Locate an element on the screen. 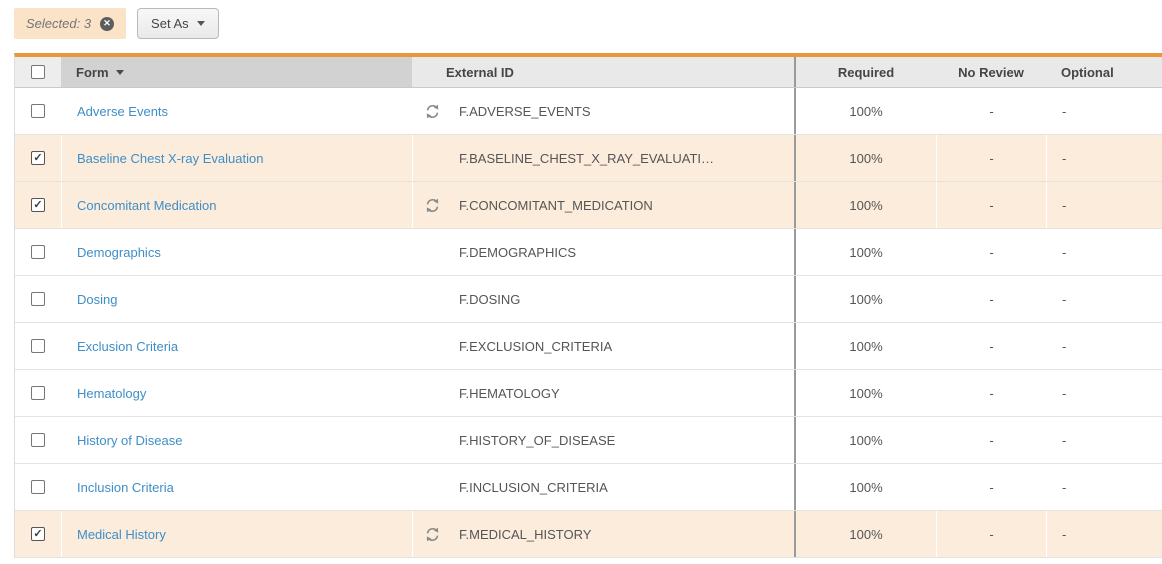  form-link: Dosing is located at coordinates (97, 299).